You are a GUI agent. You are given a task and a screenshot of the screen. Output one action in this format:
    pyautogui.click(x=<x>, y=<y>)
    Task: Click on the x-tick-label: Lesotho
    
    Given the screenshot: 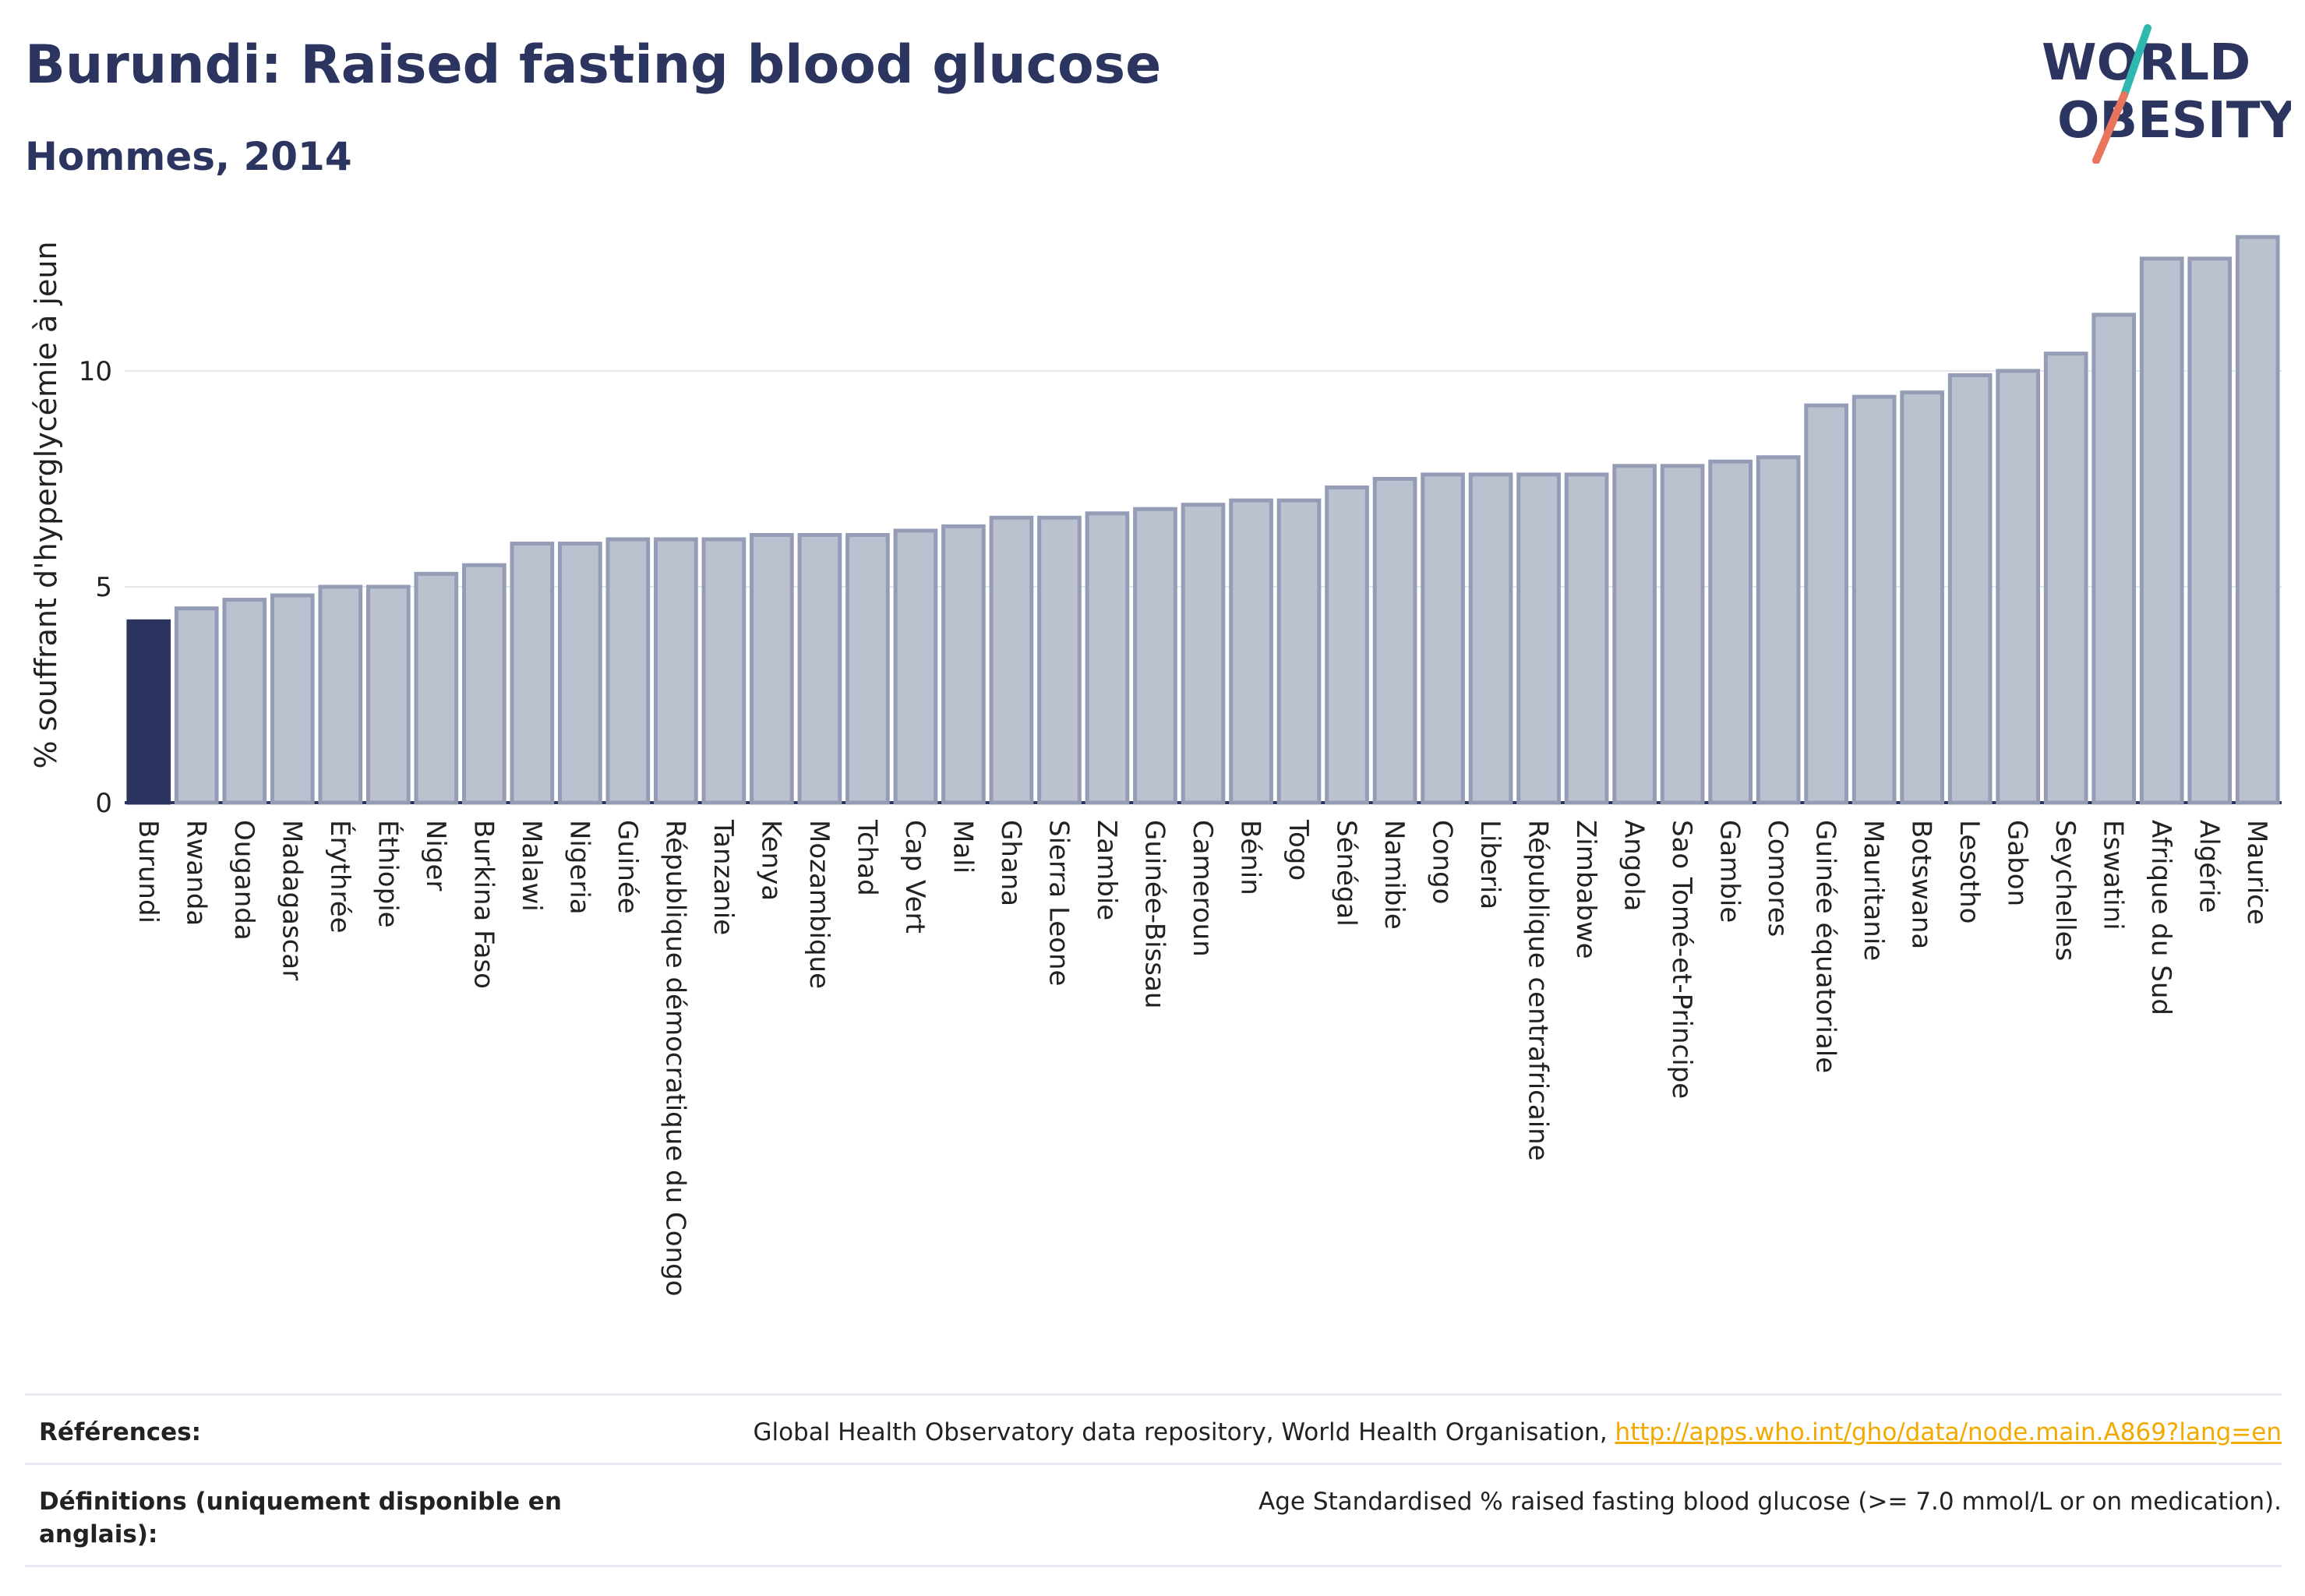 What is the action you would take?
    pyautogui.click(x=1969, y=871)
    